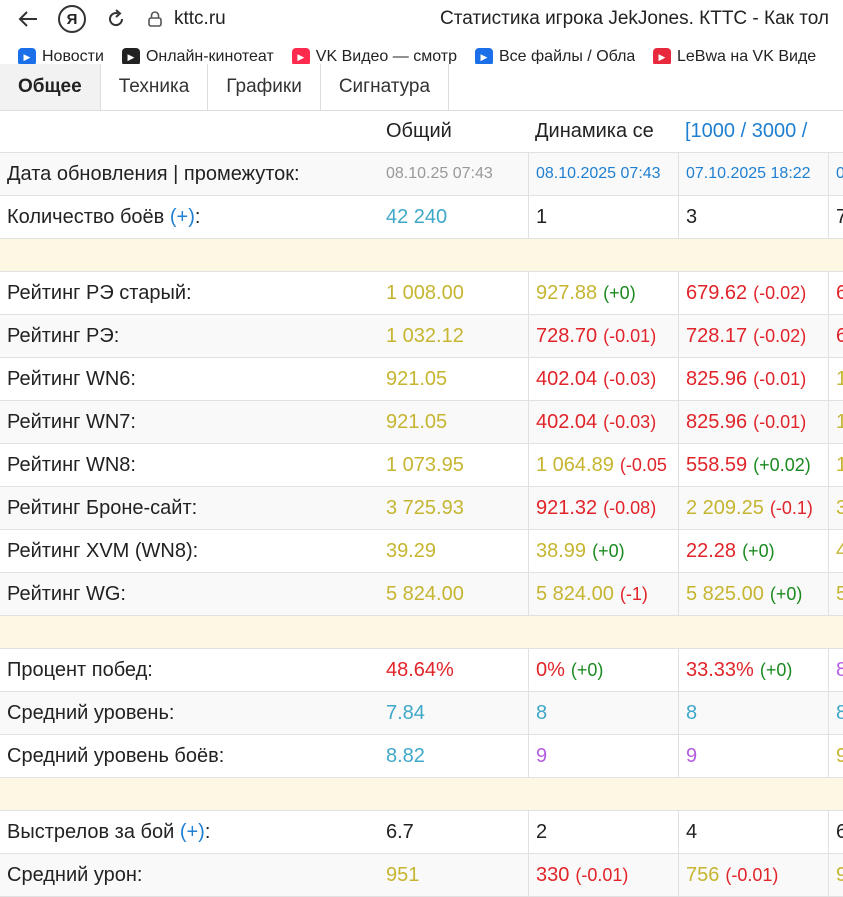 The width and height of the screenshot is (843, 897). Describe the element at coordinates (607, 174) in the screenshot. I see `period-date-1: 08.10.2025 07:43` at that location.